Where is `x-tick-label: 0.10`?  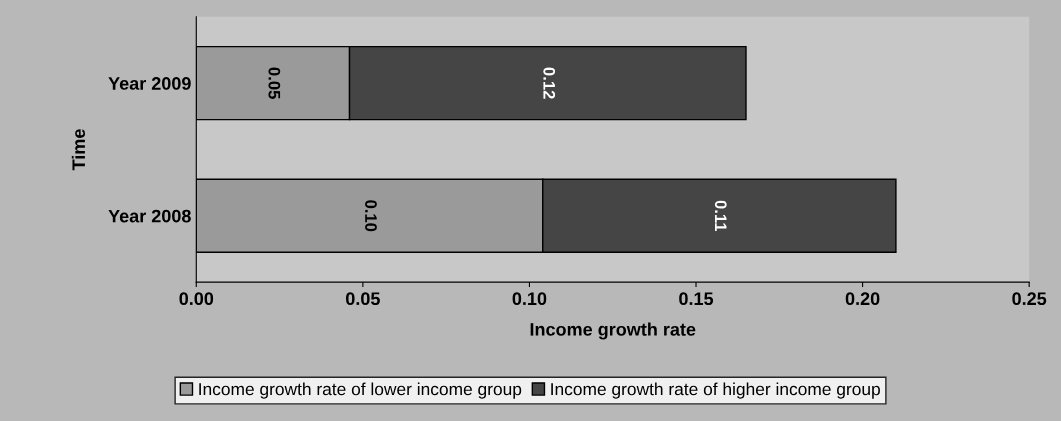 x-tick-label: 0.10 is located at coordinates (529, 299).